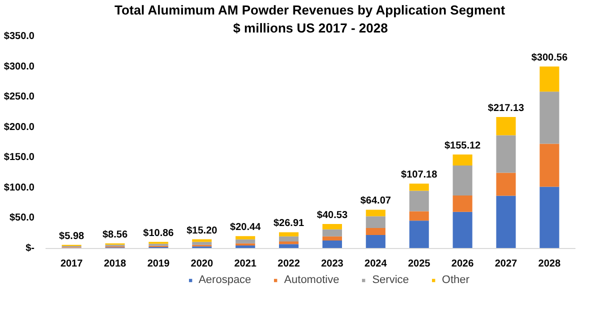 The image size is (600, 335). I want to click on x-tick-label: 2021, so click(245, 264).